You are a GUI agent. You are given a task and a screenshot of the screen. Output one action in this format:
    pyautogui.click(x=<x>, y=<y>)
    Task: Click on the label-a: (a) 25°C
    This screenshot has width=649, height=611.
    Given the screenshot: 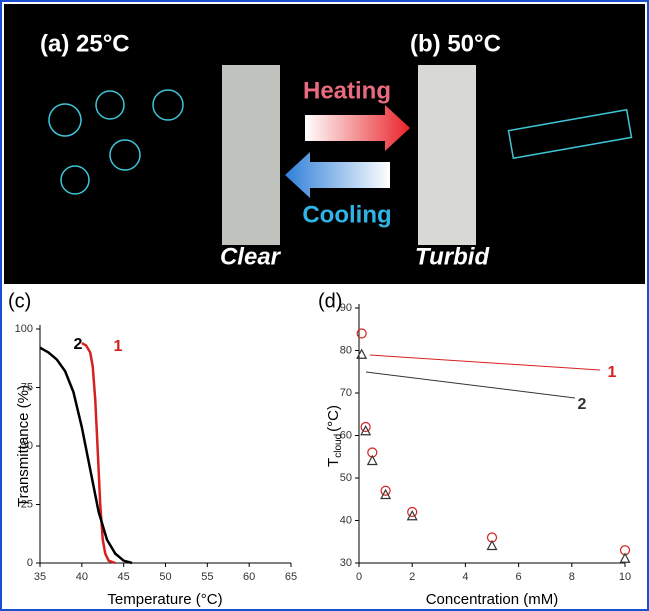 What is the action you would take?
    pyautogui.click(x=85, y=43)
    